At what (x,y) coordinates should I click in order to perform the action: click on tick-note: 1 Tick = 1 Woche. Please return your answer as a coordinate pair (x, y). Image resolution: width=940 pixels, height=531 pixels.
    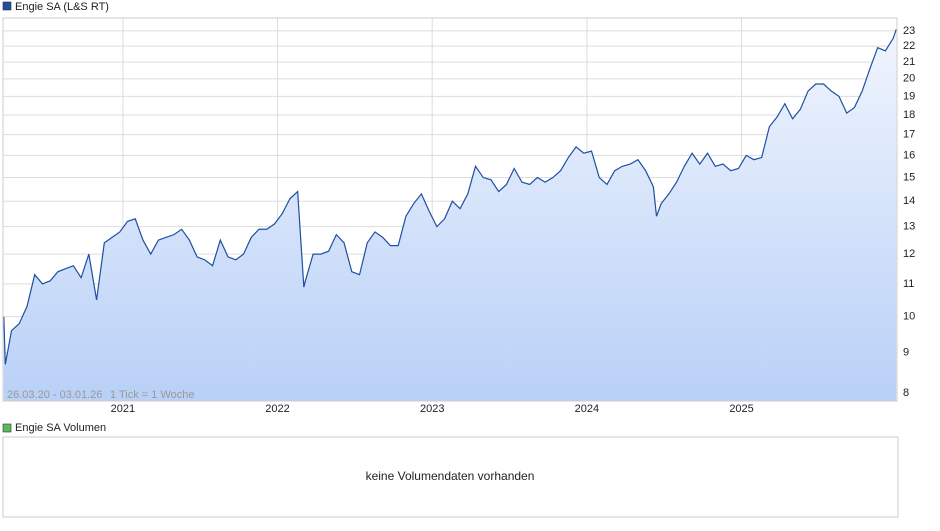
    Looking at the image, I should click on (152, 395).